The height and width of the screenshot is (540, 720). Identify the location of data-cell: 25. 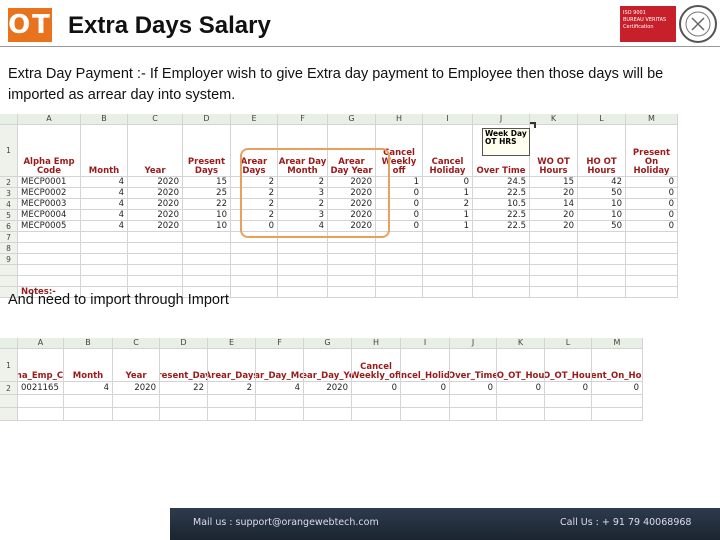
(207, 193).